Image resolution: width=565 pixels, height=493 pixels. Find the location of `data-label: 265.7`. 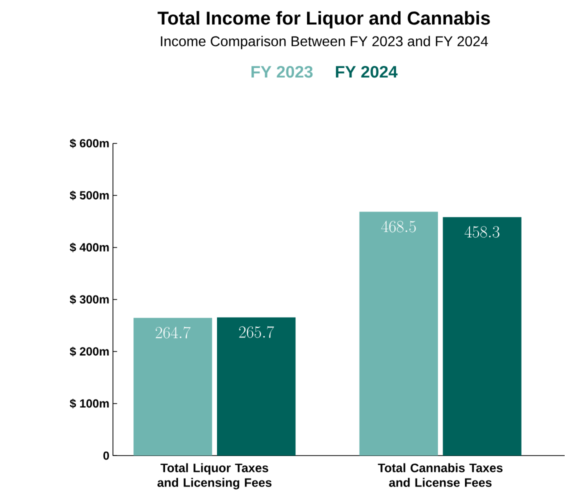

data-label: 265.7 is located at coordinates (256, 332).